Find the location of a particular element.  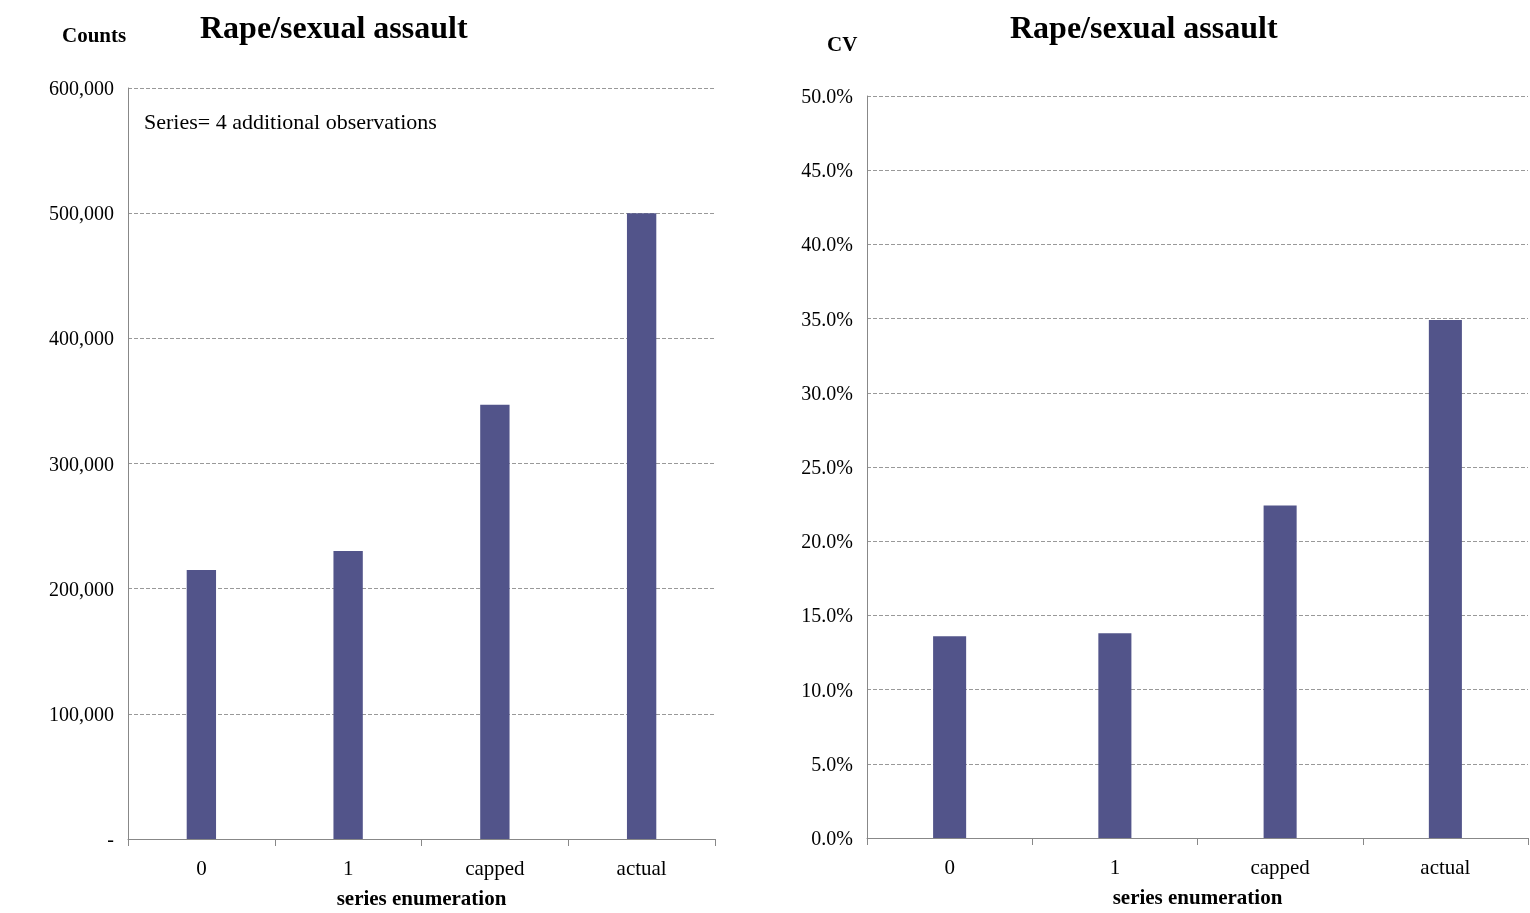

y-tick-label: 600,000 is located at coordinates (81, 88).